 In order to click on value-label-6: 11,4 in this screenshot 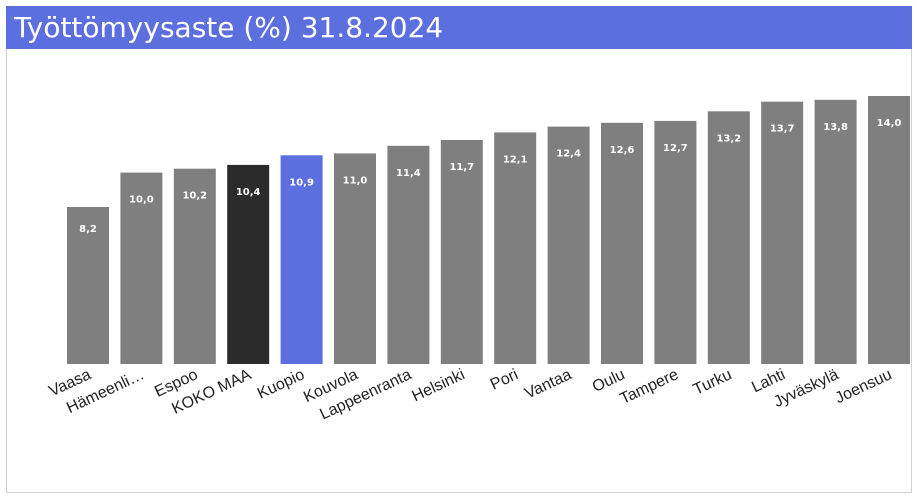, I will do `click(408, 173)`.